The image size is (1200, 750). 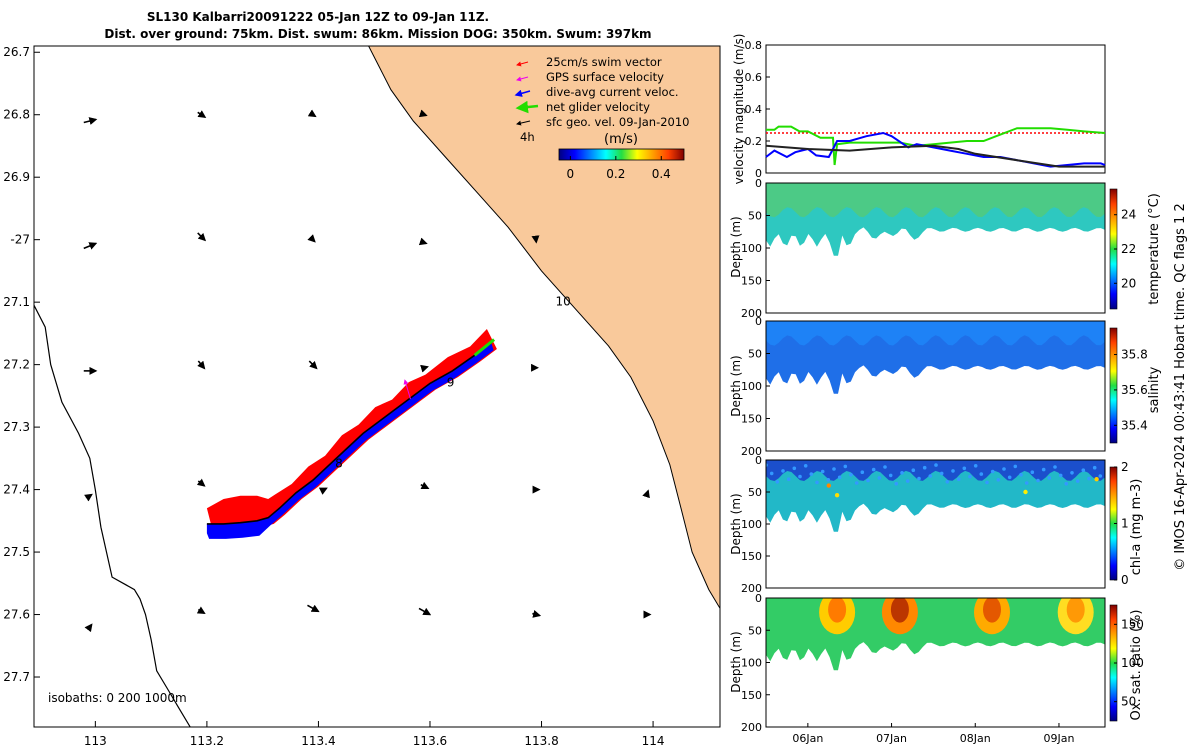 I want to click on map-x-tick-label: 113.4, so click(x=318, y=741).